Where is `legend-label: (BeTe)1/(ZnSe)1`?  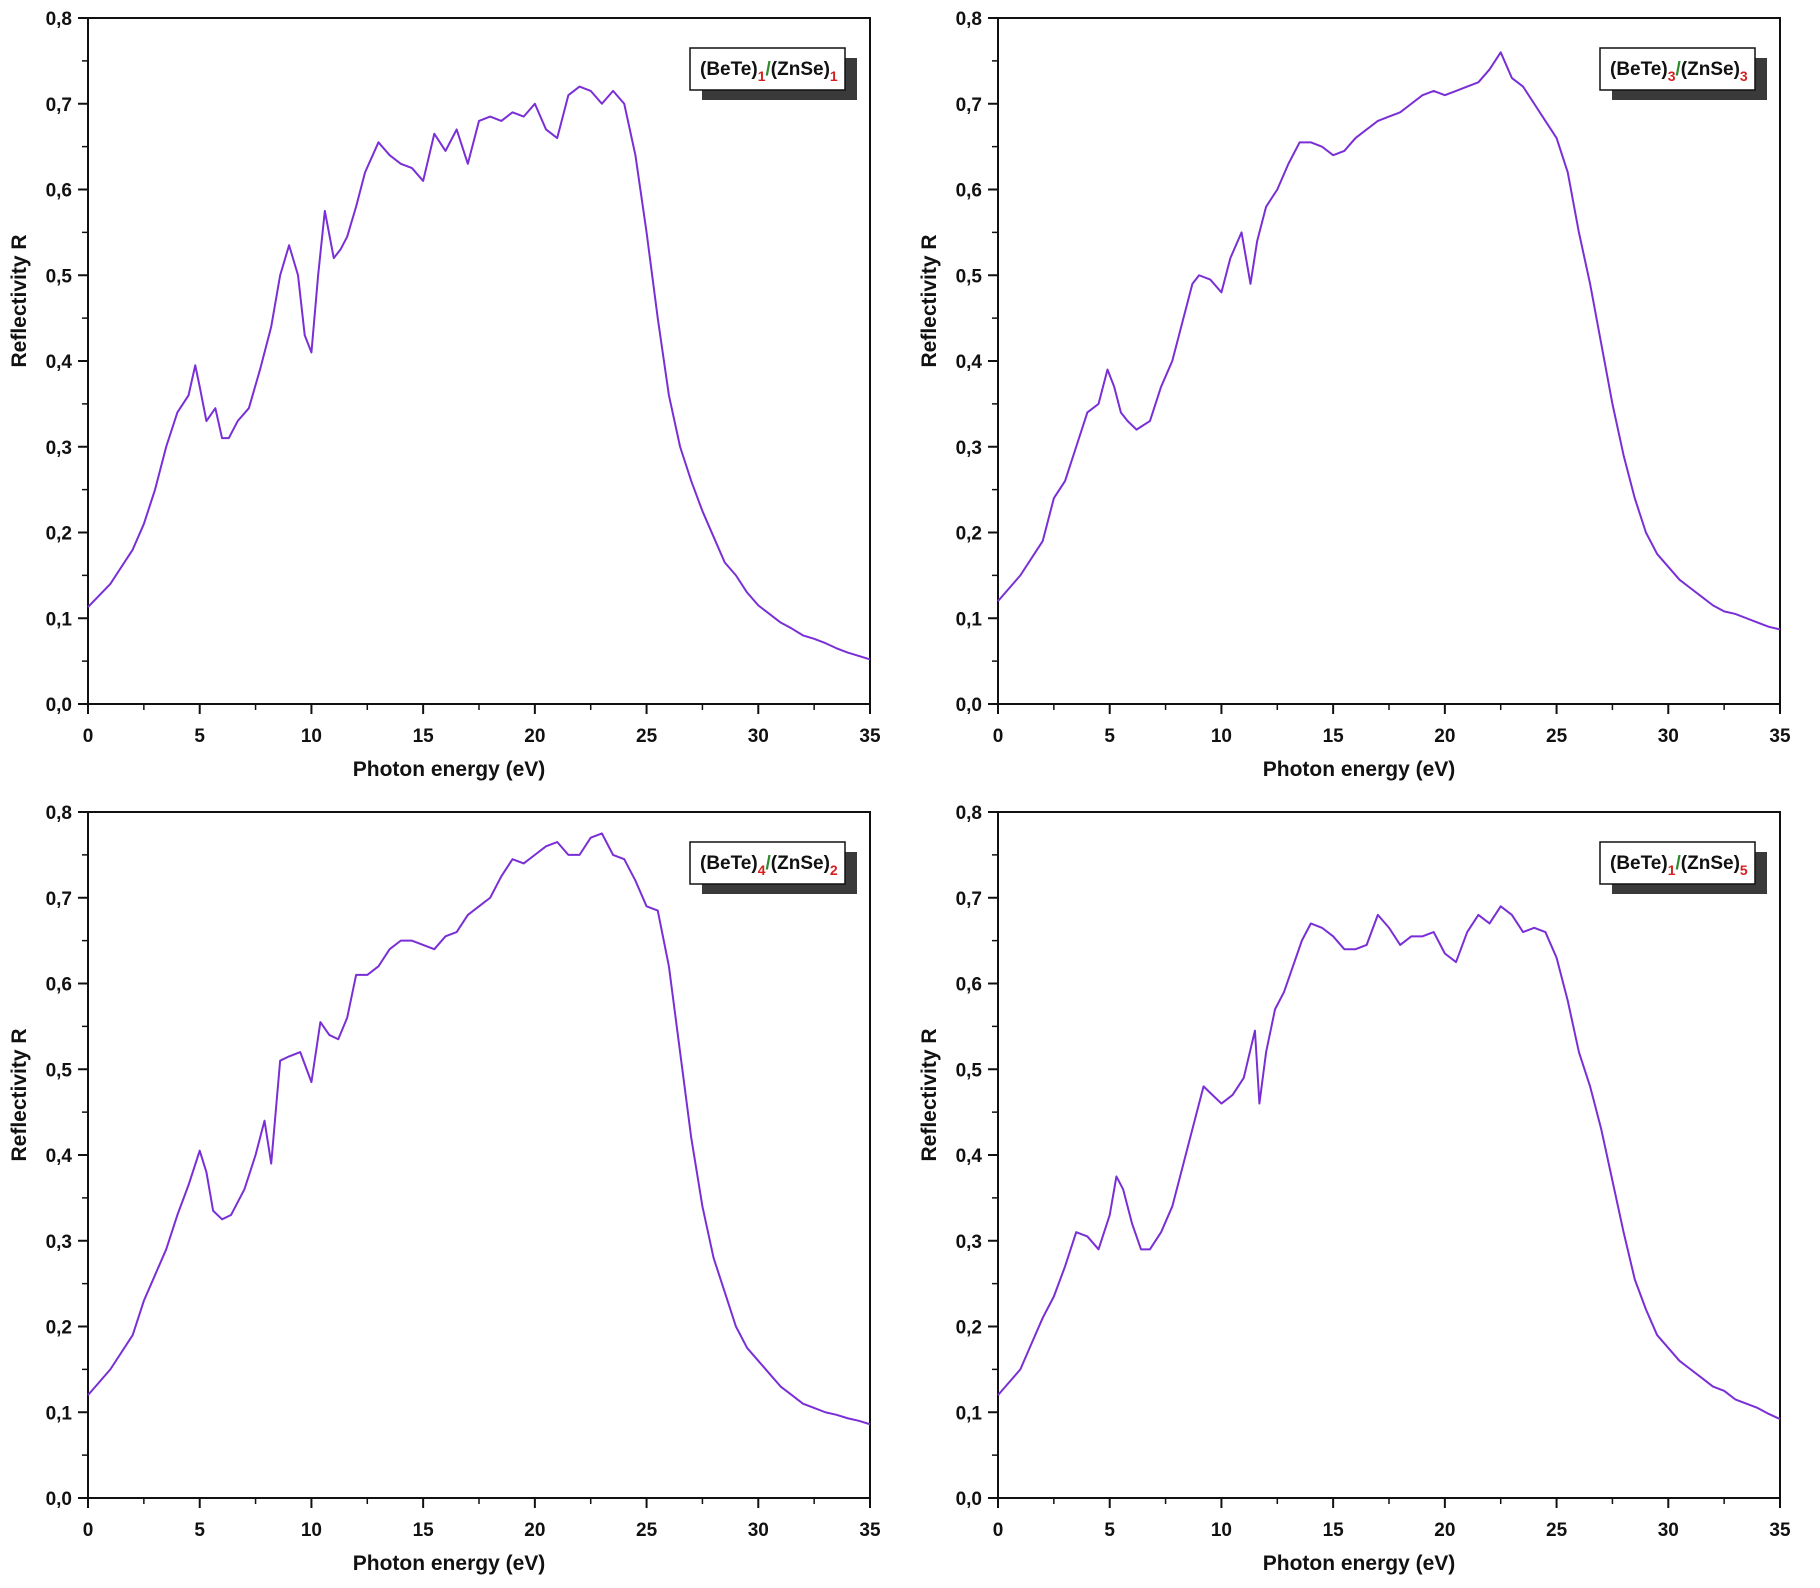
legend-label: (BeTe)1/(ZnSe)1 is located at coordinates (769, 71).